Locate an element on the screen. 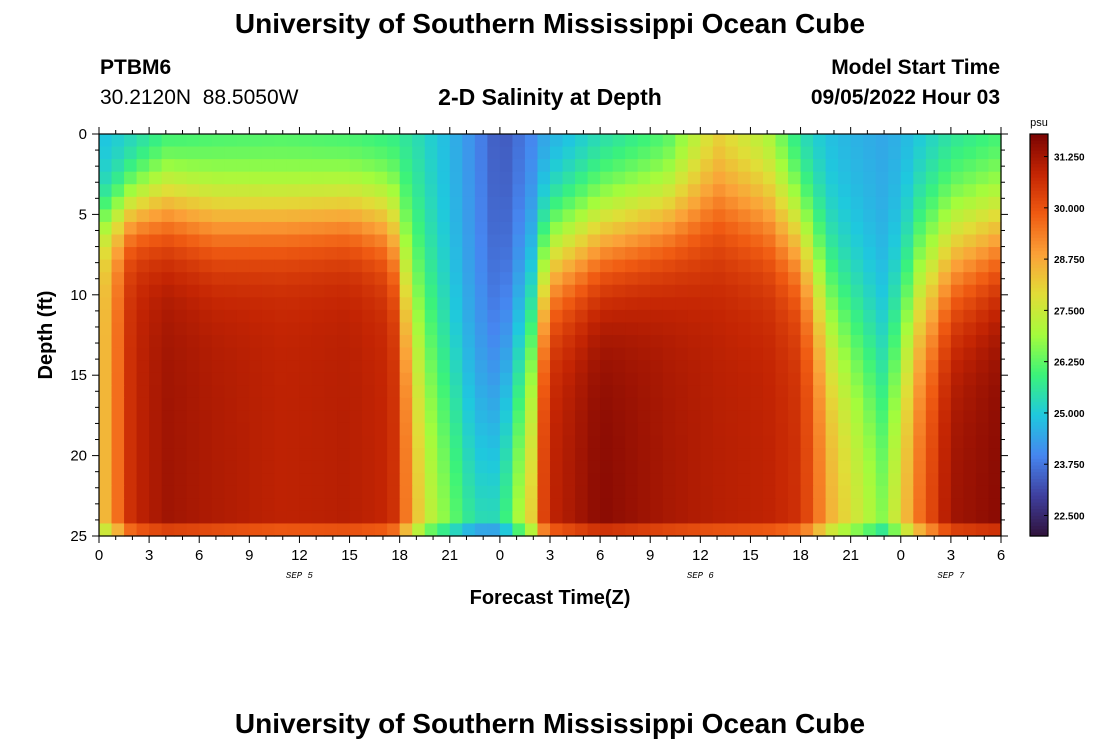 The height and width of the screenshot is (750, 1100). x-tick-label: 0 is located at coordinates (500, 555).